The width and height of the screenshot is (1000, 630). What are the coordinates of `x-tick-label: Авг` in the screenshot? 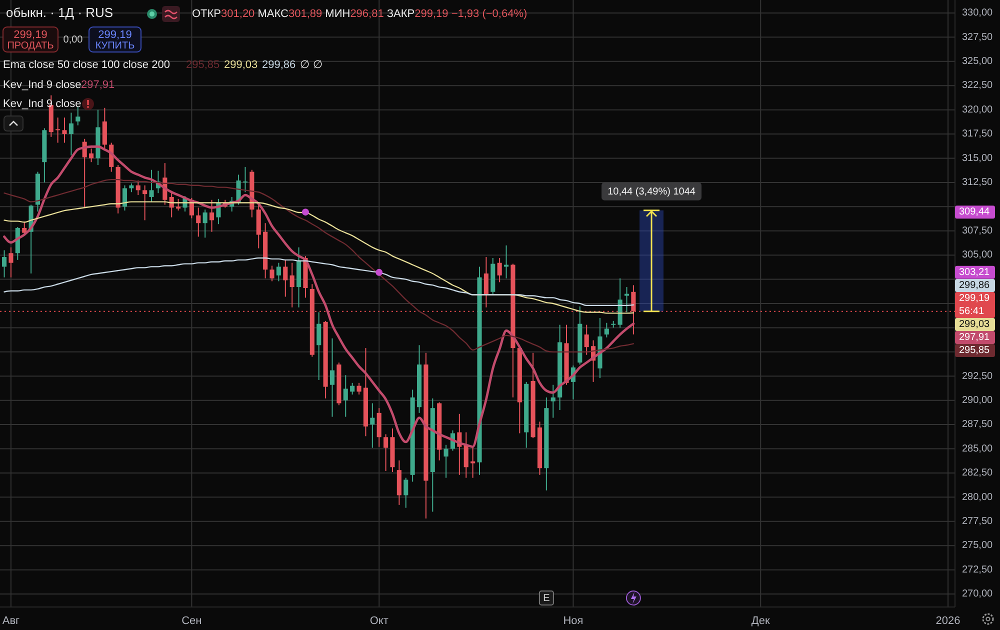 It's located at (11, 620).